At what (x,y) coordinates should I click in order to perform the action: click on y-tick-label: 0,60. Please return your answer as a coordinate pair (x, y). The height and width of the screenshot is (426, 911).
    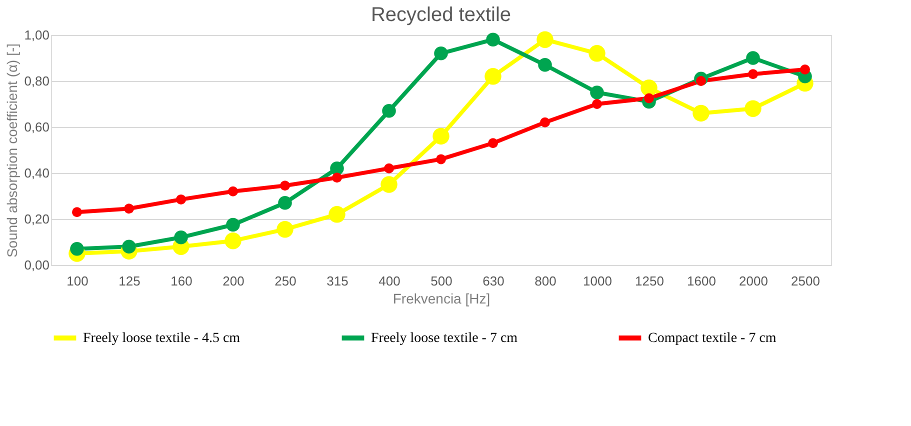
    Looking at the image, I should click on (37, 127).